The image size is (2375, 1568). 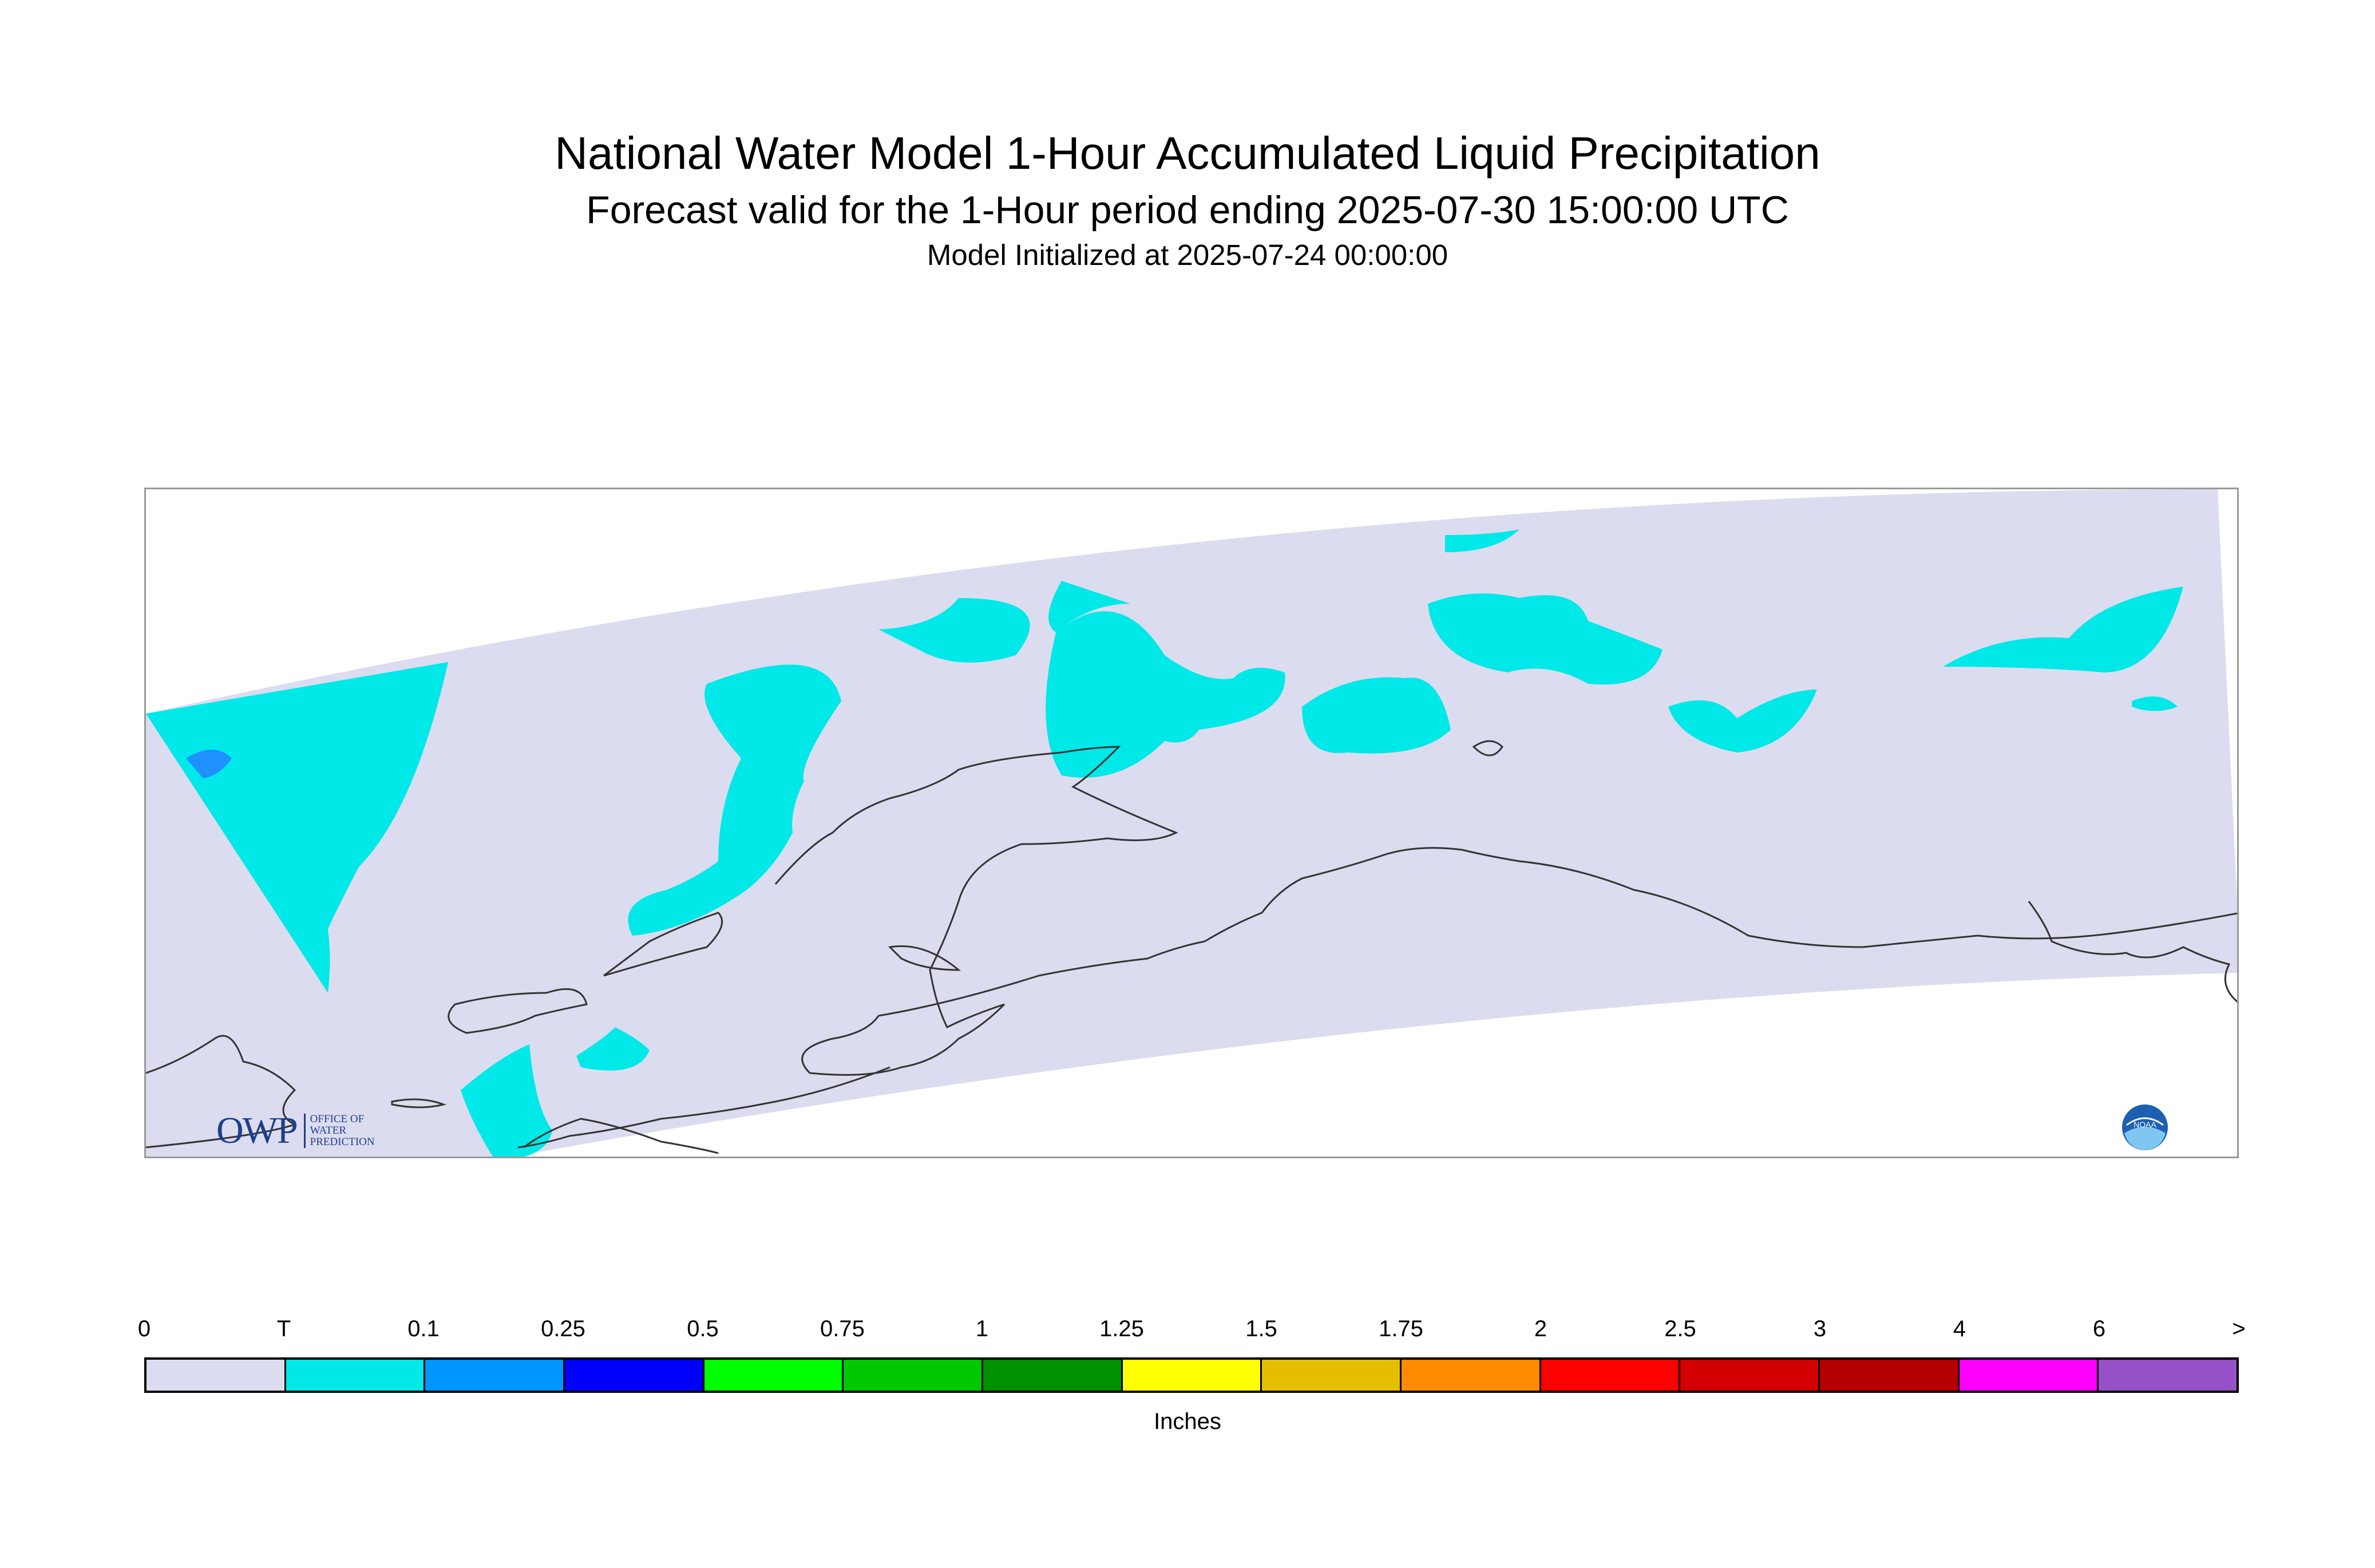 What do you see at coordinates (328, 1130) in the screenshot?
I see `owp-line-2: WATER` at bounding box center [328, 1130].